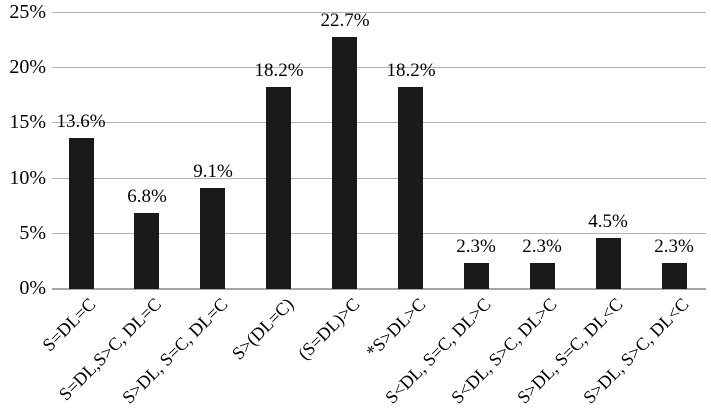  Describe the element at coordinates (328, 329) in the screenshot. I see `x-category-label-text: (S=DL)>C` at that location.